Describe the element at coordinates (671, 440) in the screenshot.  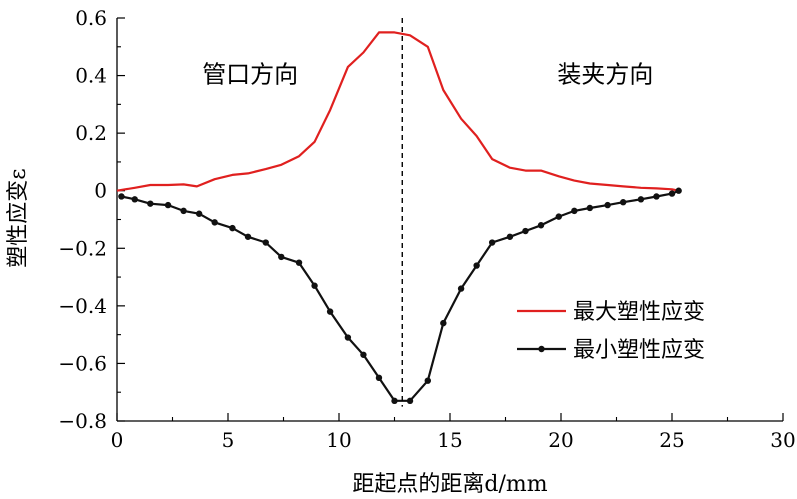
I see `x-tick-label: 25` at that location.